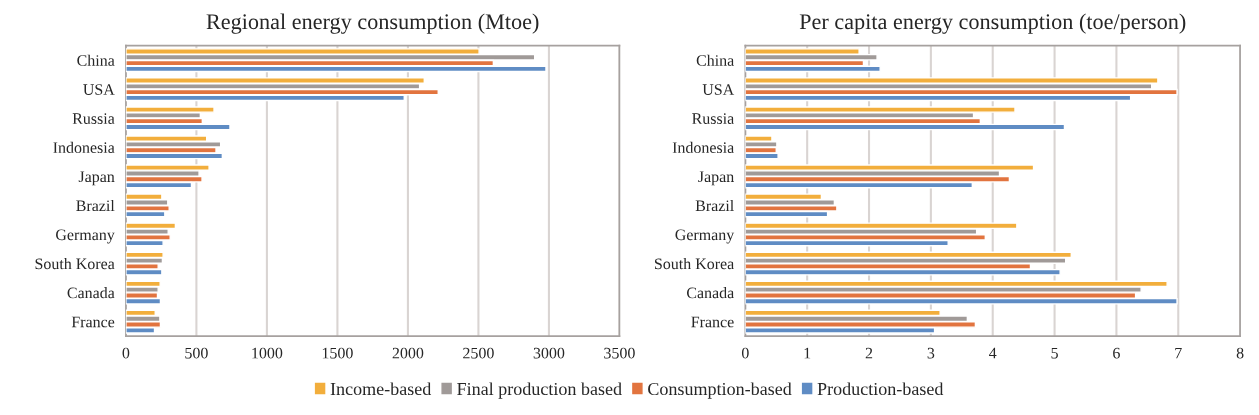 The image size is (1259, 415). Describe the element at coordinates (1240, 353) in the screenshot. I see `x-tick-label: 8` at that location.